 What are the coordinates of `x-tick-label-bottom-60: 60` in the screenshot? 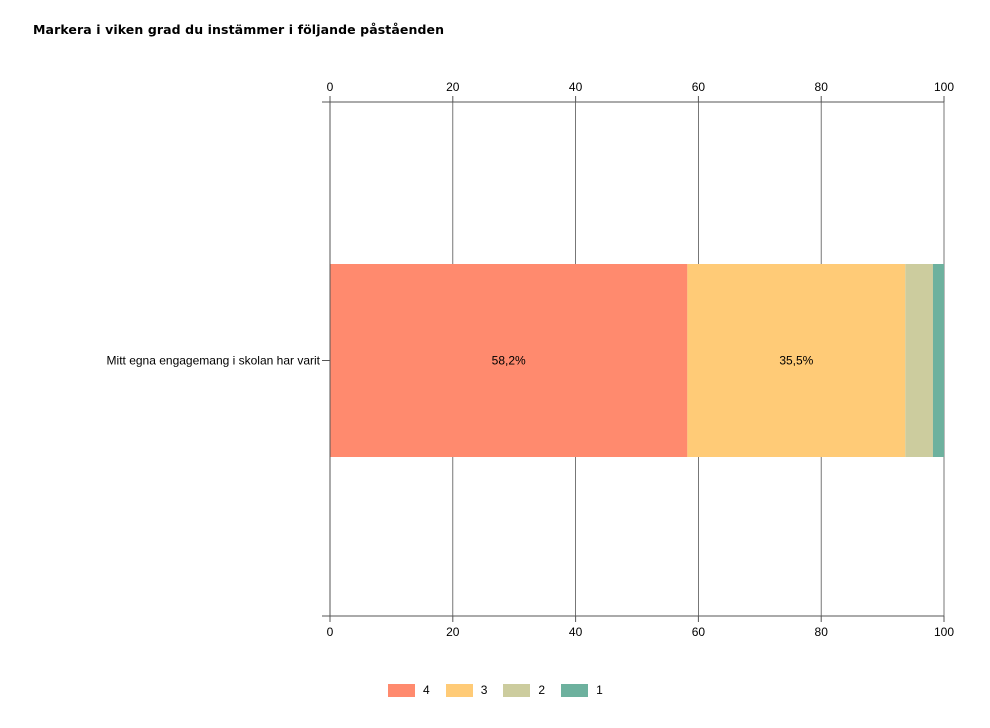 It's located at (699, 632).